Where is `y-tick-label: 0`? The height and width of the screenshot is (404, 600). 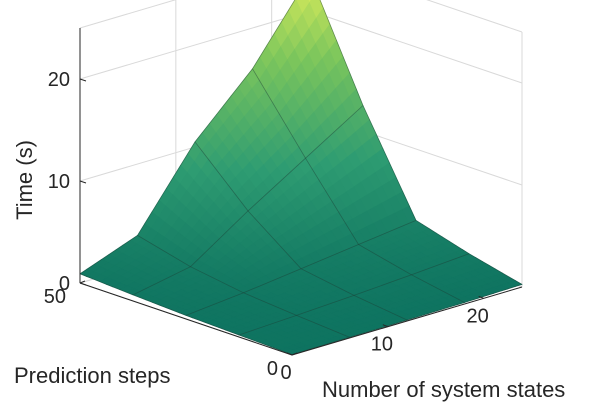 y-tick-label: 0 is located at coordinates (272, 369).